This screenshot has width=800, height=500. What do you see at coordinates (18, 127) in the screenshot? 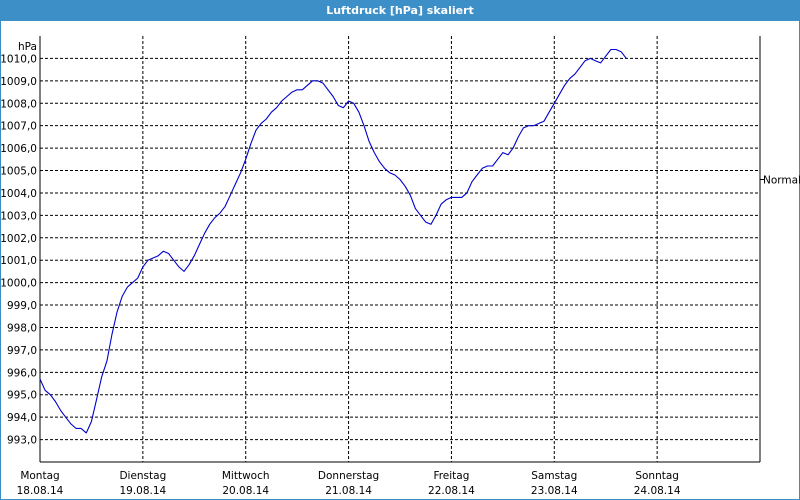
I see `y-tick-label: 1007,0` at bounding box center [18, 127].